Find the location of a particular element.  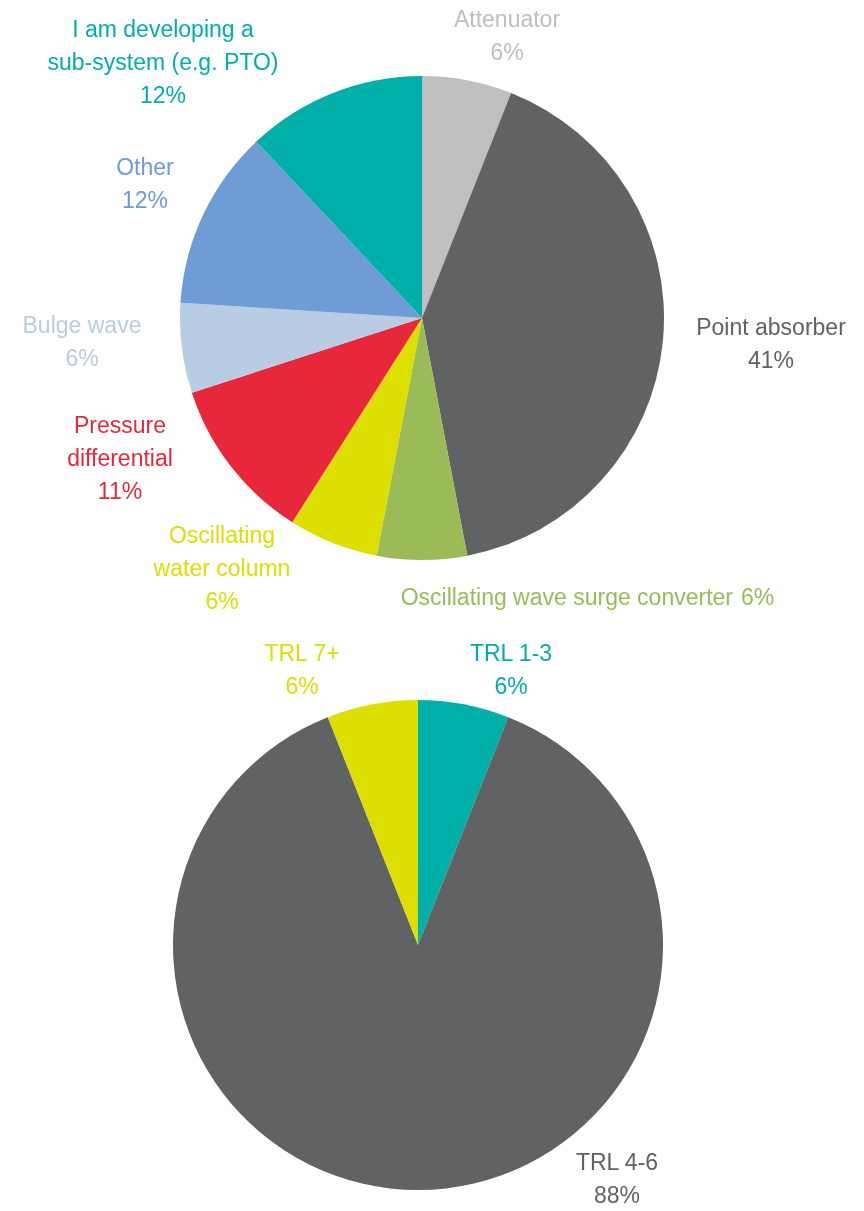

slice-label: Oscillating wave surge converter is located at coordinates (567, 597).